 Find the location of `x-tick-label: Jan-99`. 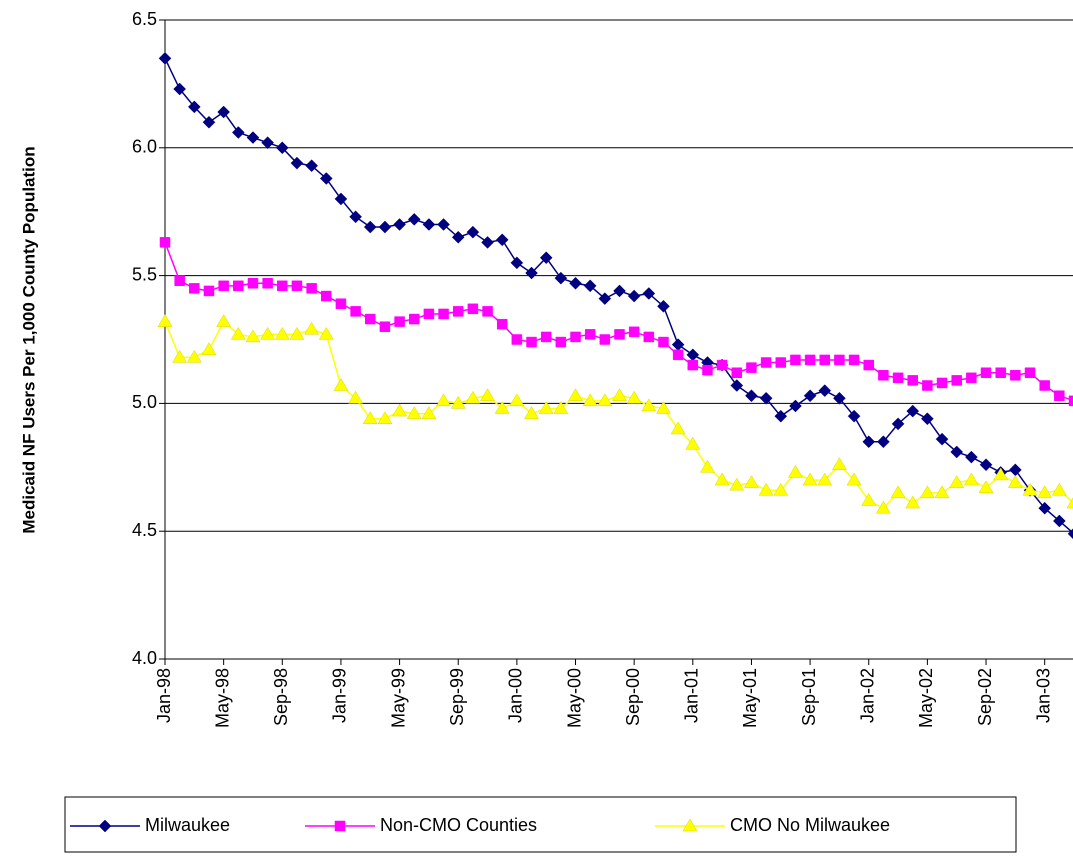

x-tick-label: Jan-99 is located at coordinates (340, 695).